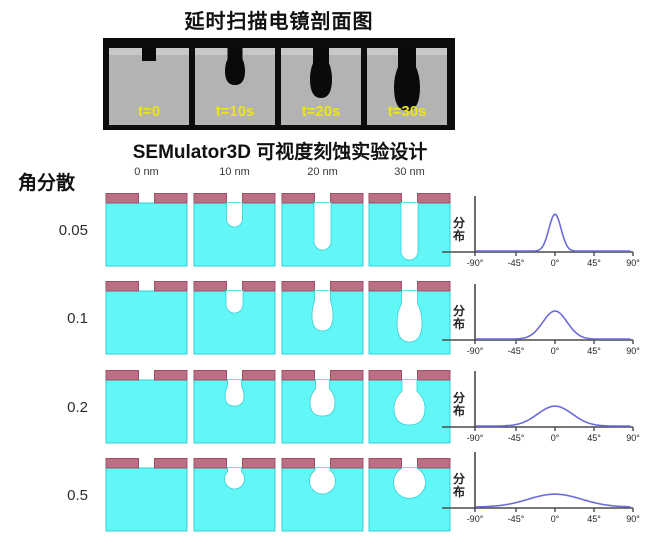  I want to click on sem-panel-t10: t=10s, so click(235, 86).